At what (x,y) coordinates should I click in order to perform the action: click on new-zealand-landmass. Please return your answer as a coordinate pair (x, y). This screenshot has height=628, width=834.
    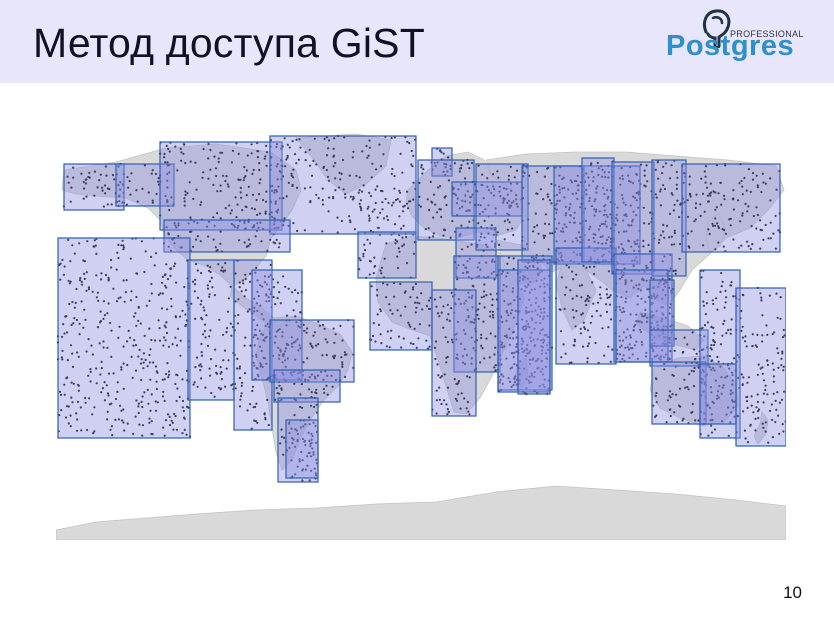
    Looking at the image, I should click on (761, 428).